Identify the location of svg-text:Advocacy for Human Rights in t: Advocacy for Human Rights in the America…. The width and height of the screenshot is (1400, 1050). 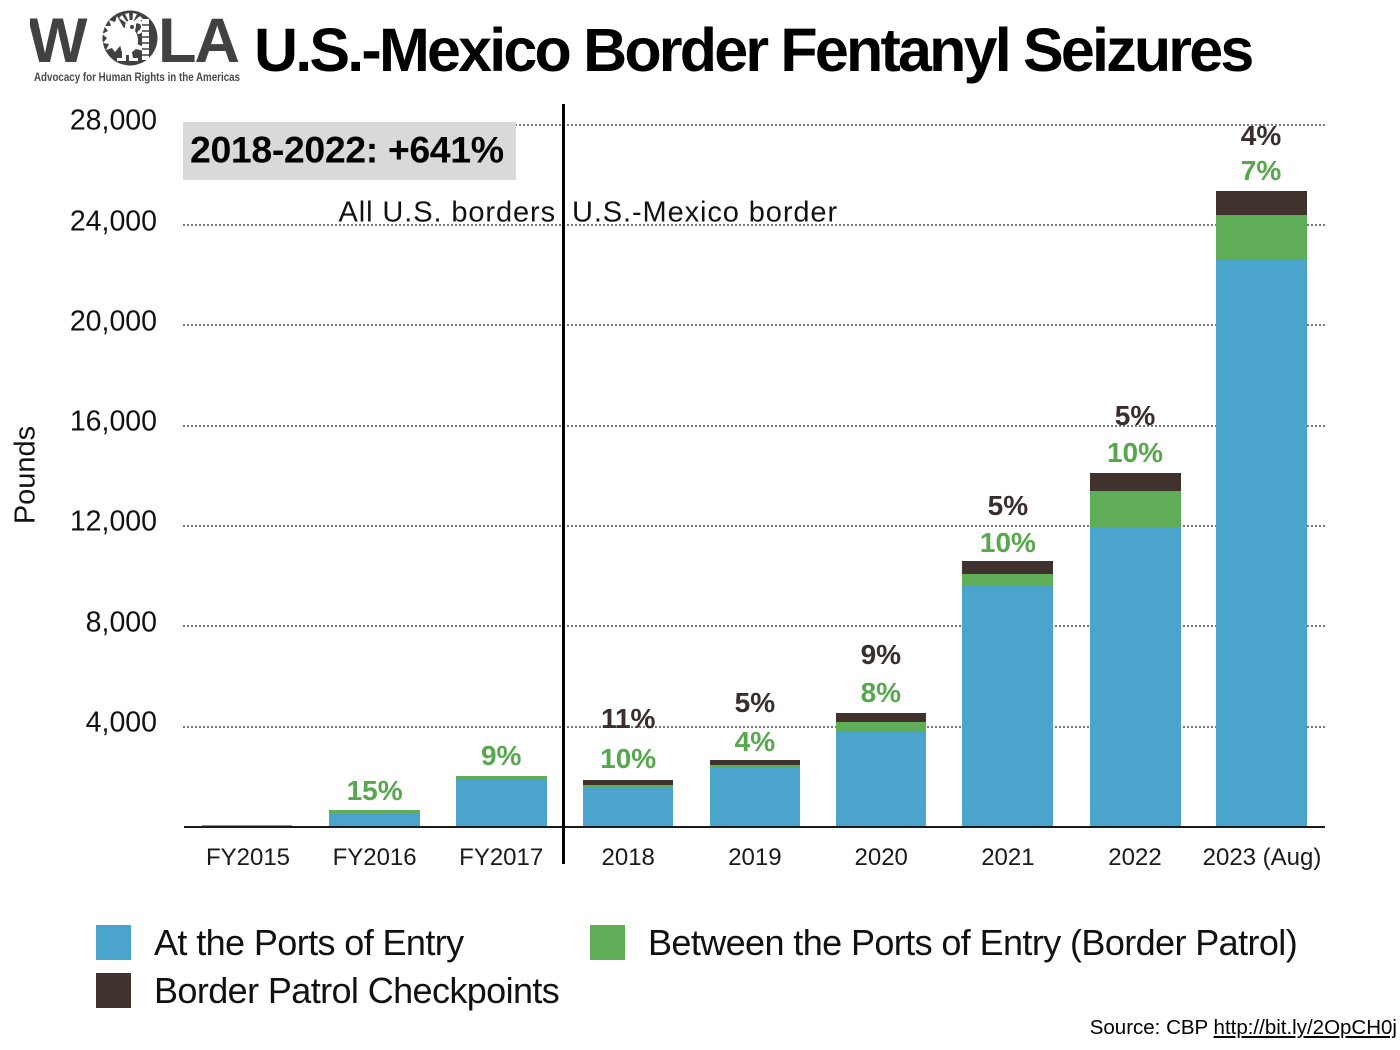
(137, 77).